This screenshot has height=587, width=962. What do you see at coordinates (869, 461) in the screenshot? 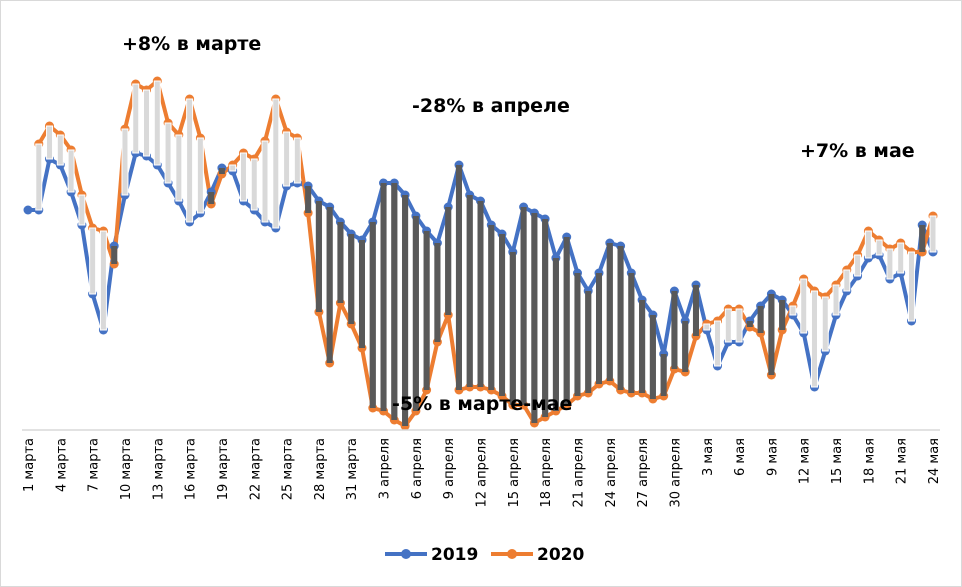
I see `x-tick-label: 18 мая` at bounding box center [869, 461].